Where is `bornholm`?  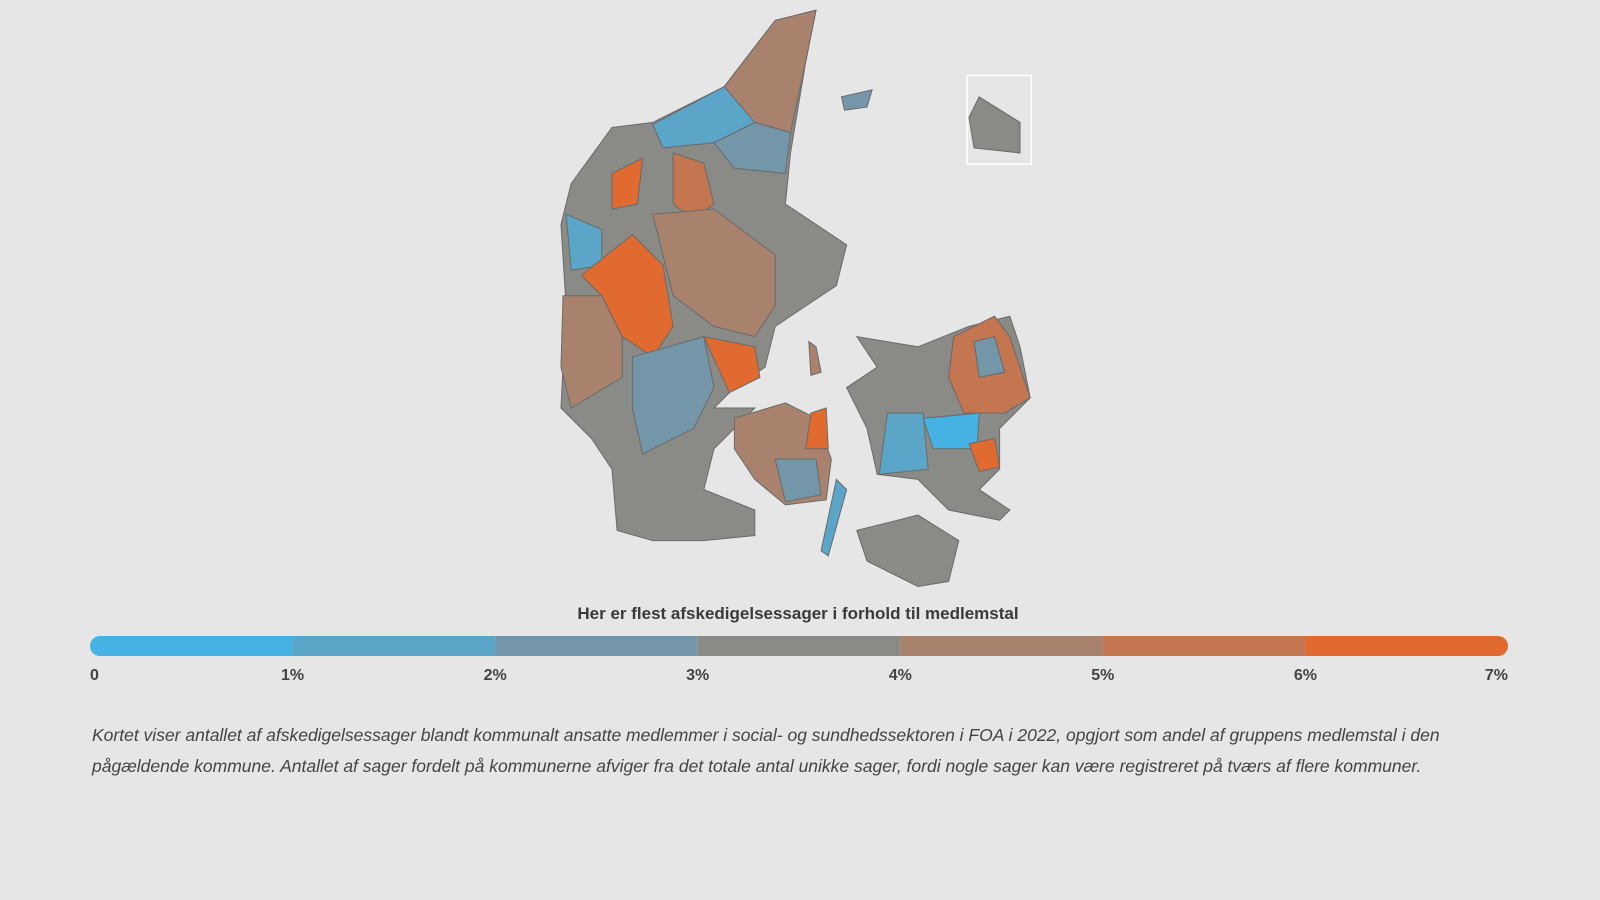 bornholm is located at coordinates (994, 125).